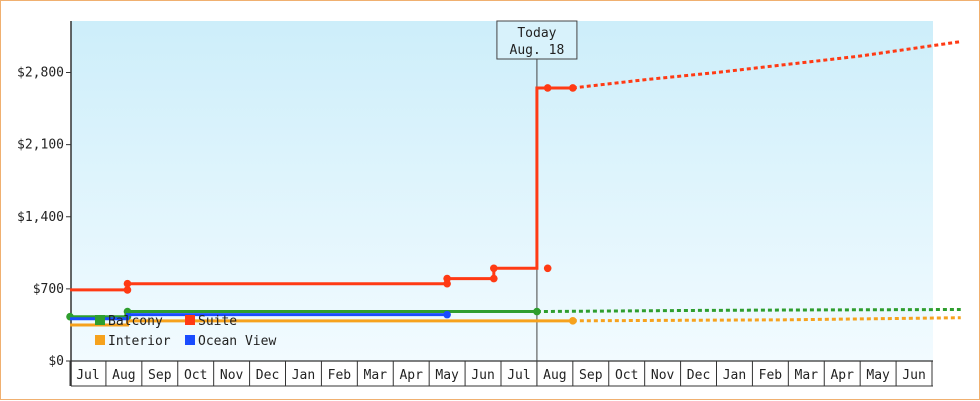 The height and width of the screenshot is (401, 980). Describe the element at coordinates (537, 50) in the screenshot. I see `today-date-label: Aug. 18` at that location.